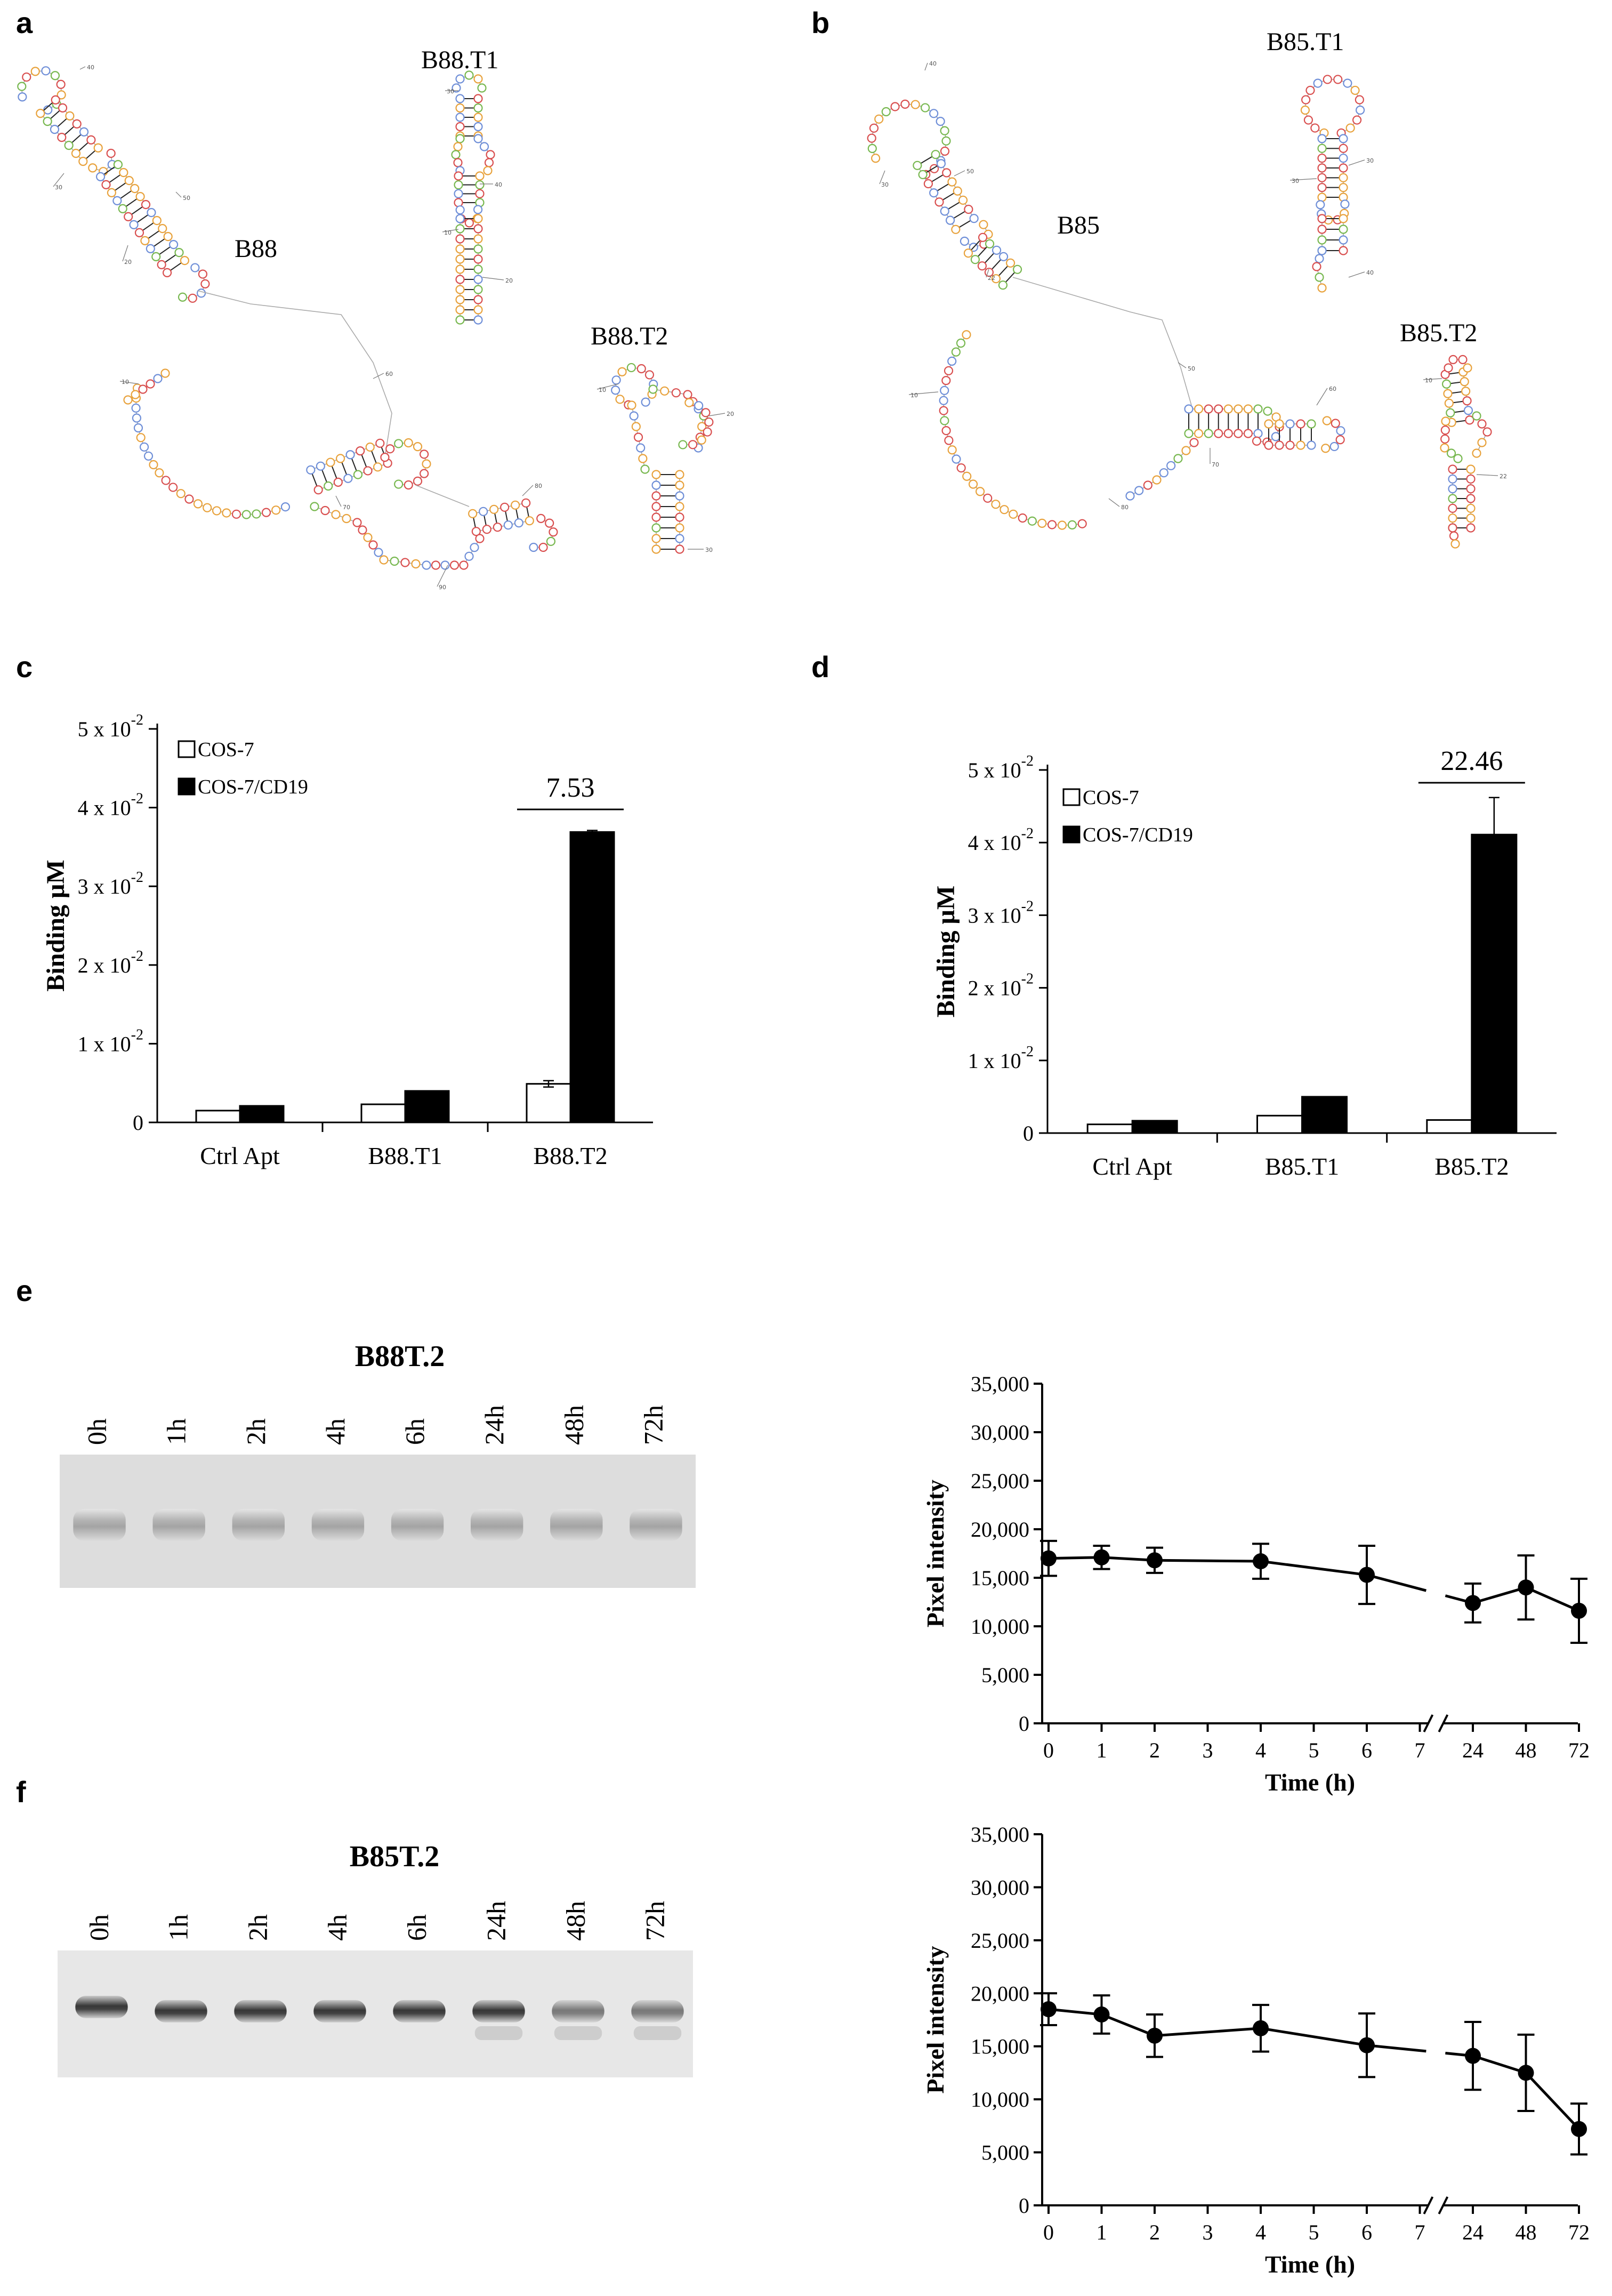 Image resolution: width=1612 pixels, height=2296 pixels. What do you see at coordinates (378, 1464) in the screenshot?
I see `gel-e: B88T.2 0h 1h 2h 4h 6h 24h 48h 72h` at bounding box center [378, 1464].